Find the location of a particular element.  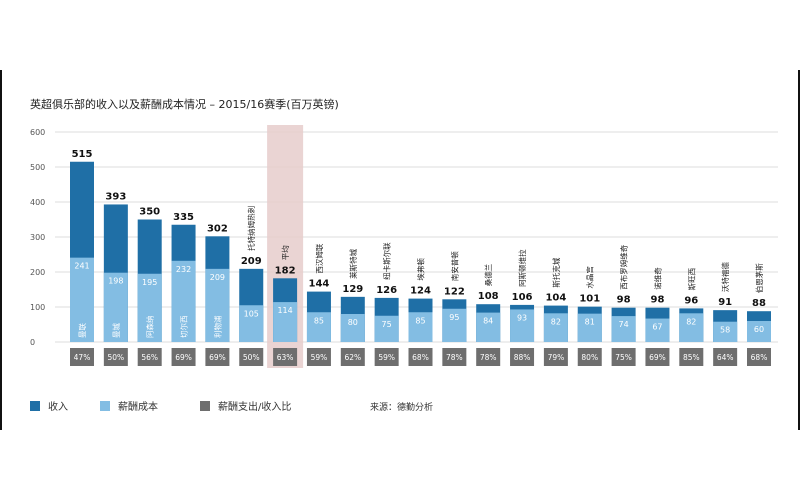

revenue-value-label: 124 is located at coordinates (420, 291).